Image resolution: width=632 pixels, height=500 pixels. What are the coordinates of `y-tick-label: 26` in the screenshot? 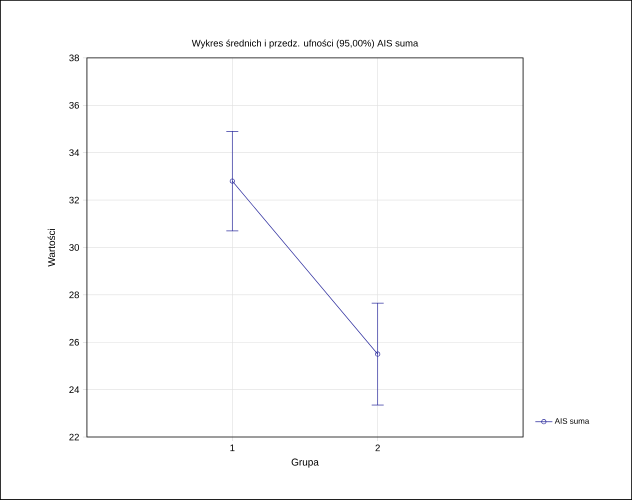 It's located at (74, 342).